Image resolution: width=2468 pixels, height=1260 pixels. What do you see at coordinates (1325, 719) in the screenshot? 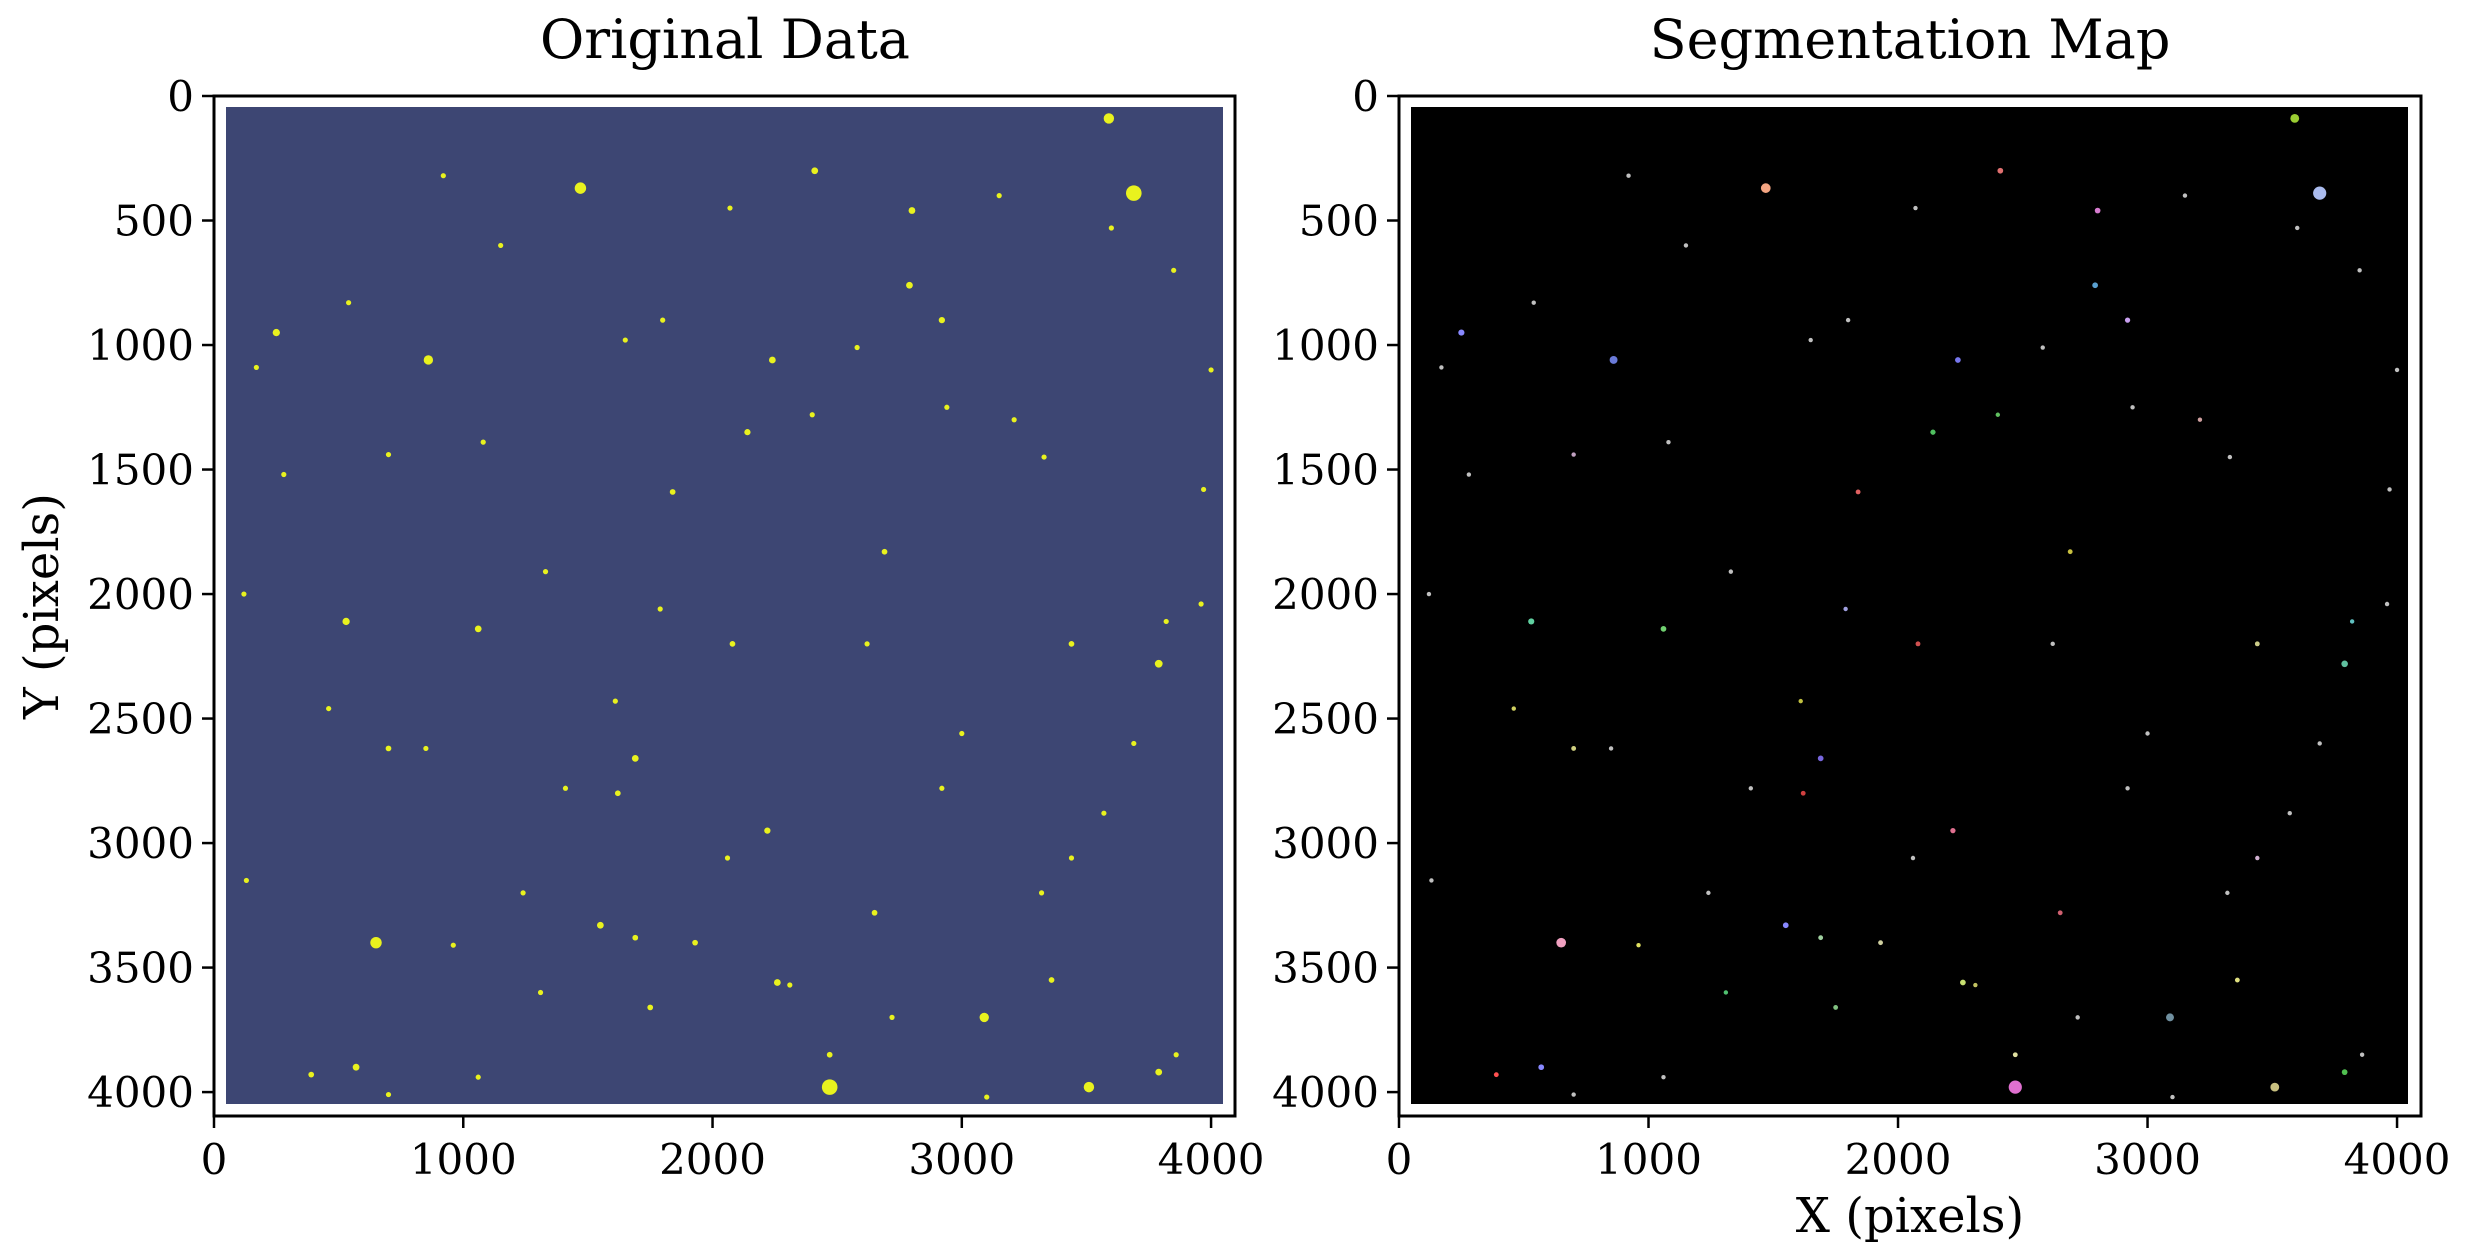
I see `y-tick-label: 2500` at bounding box center [1325, 719].